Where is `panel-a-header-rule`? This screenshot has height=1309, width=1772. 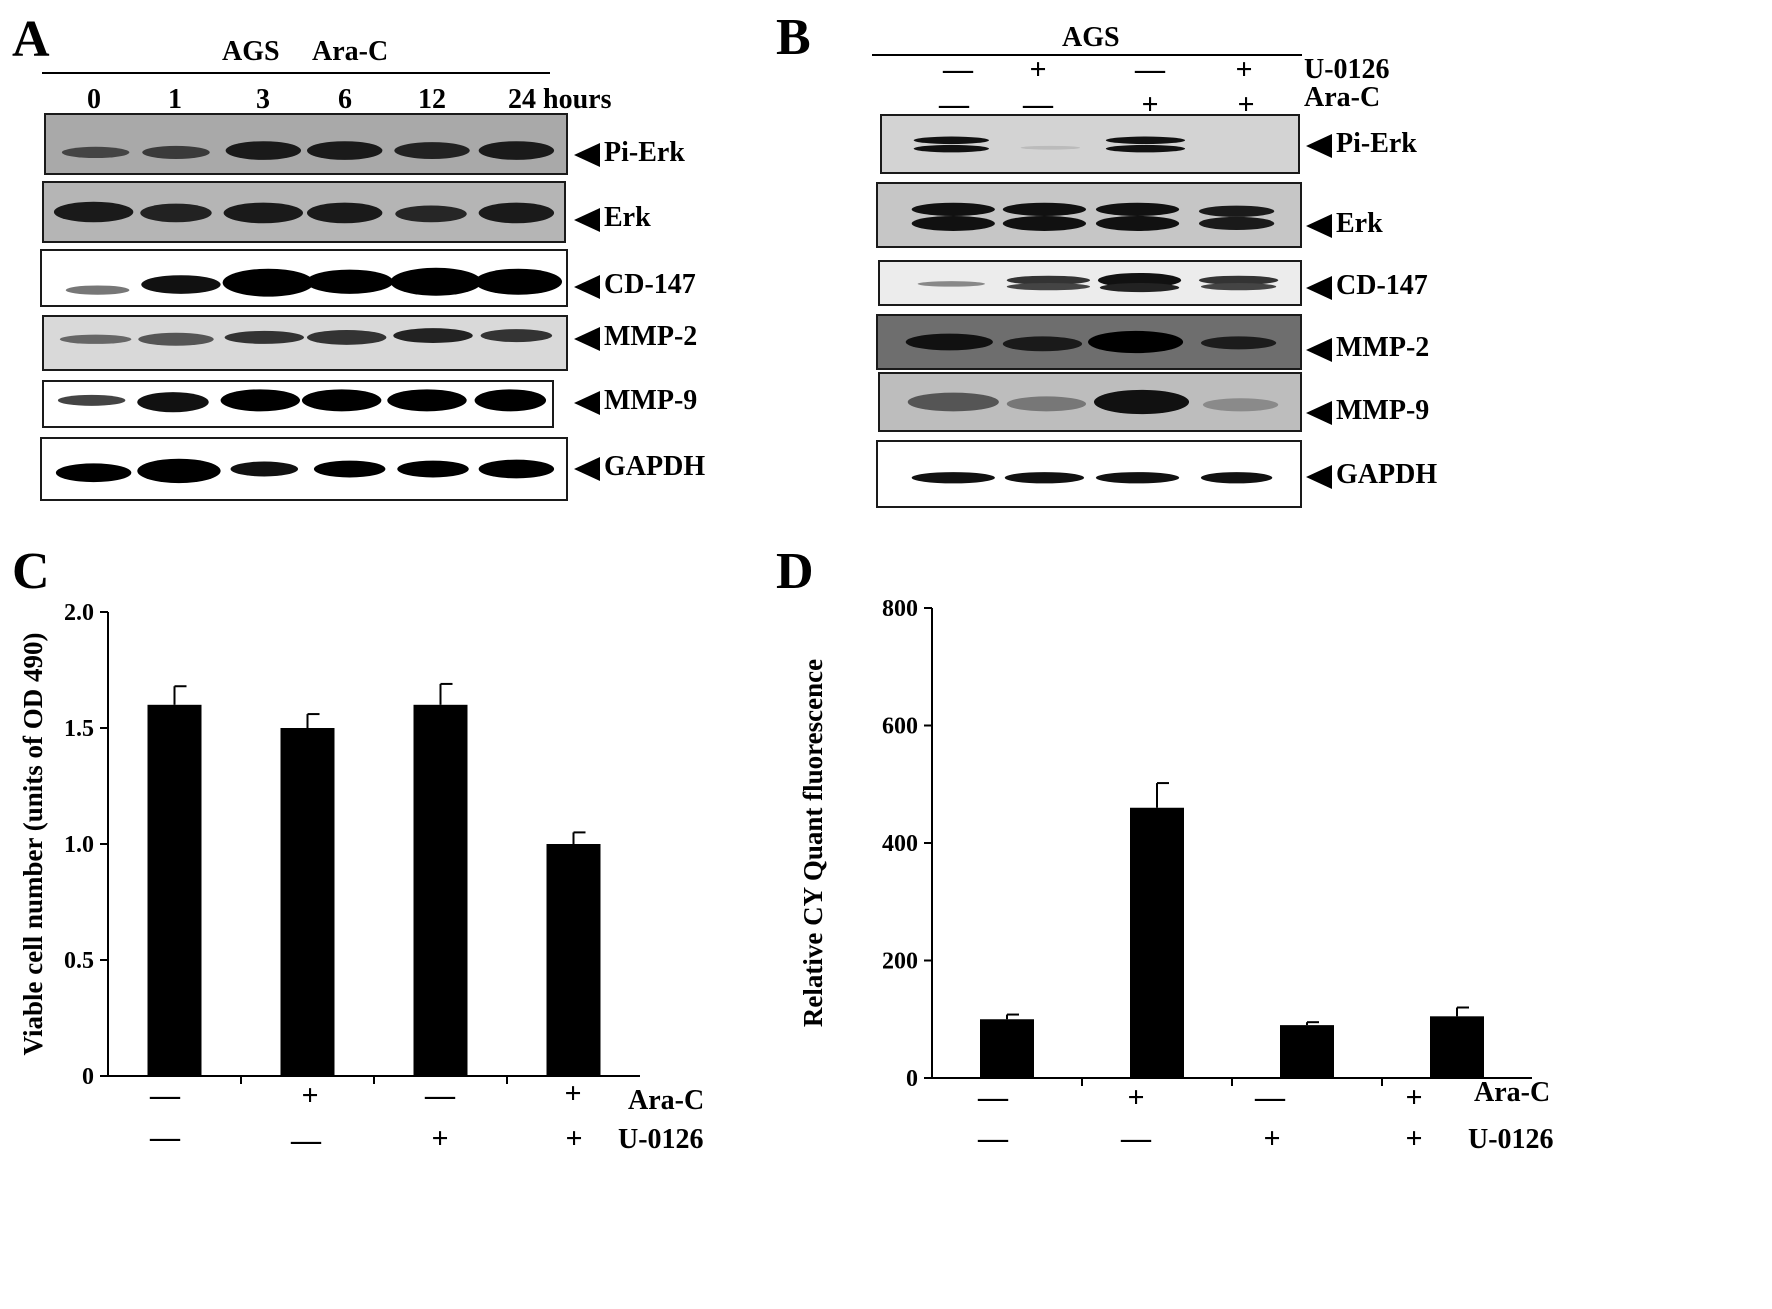
panel-a-header-rule is located at coordinates (296, 73).